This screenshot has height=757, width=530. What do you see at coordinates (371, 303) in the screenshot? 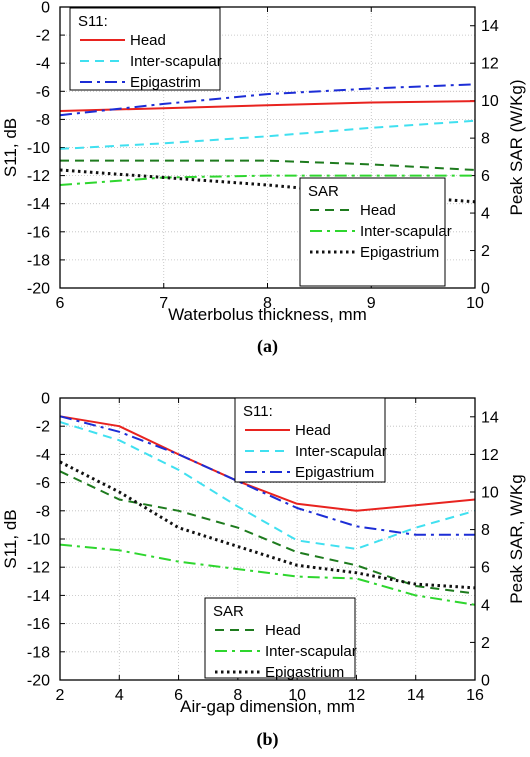
I see `x-tick-label: 9` at bounding box center [371, 303].